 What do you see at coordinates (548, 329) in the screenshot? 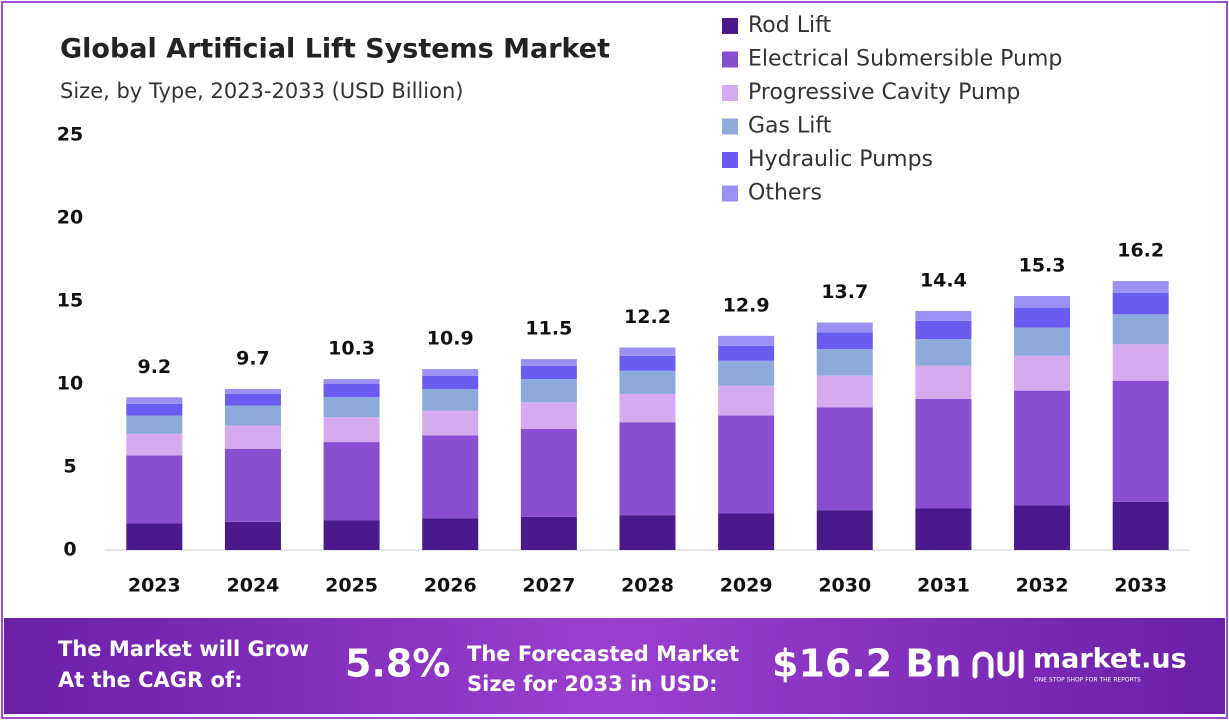
I see `total-label: 11.5` at bounding box center [548, 329].